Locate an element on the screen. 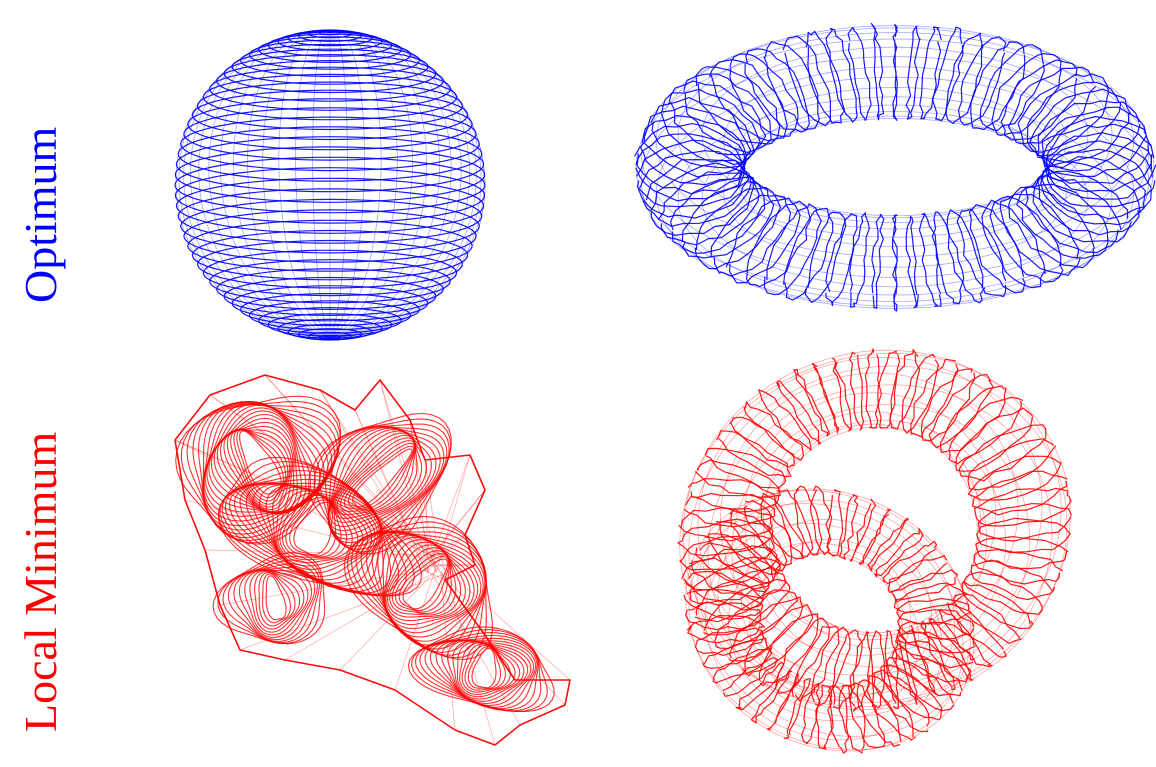  sphere-wireframe is located at coordinates (330, 185).